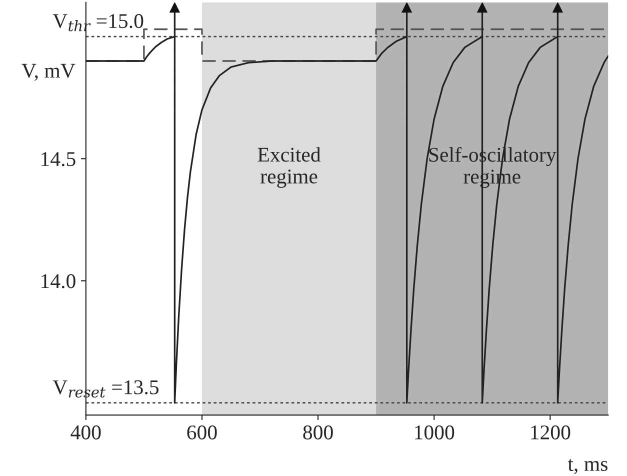 The height and width of the screenshot is (476, 627). I want to click on x-tick-label: 1000, so click(434, 432).